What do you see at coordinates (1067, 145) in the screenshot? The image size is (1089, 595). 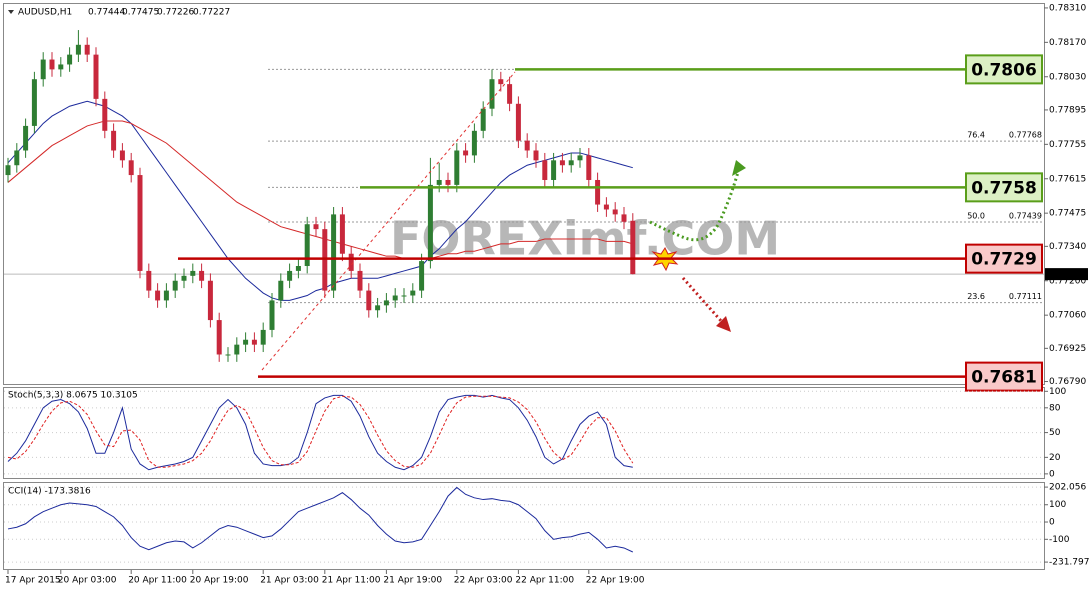 I see `y-tick-label: 0.77755` at bounding box center [1067, 145].